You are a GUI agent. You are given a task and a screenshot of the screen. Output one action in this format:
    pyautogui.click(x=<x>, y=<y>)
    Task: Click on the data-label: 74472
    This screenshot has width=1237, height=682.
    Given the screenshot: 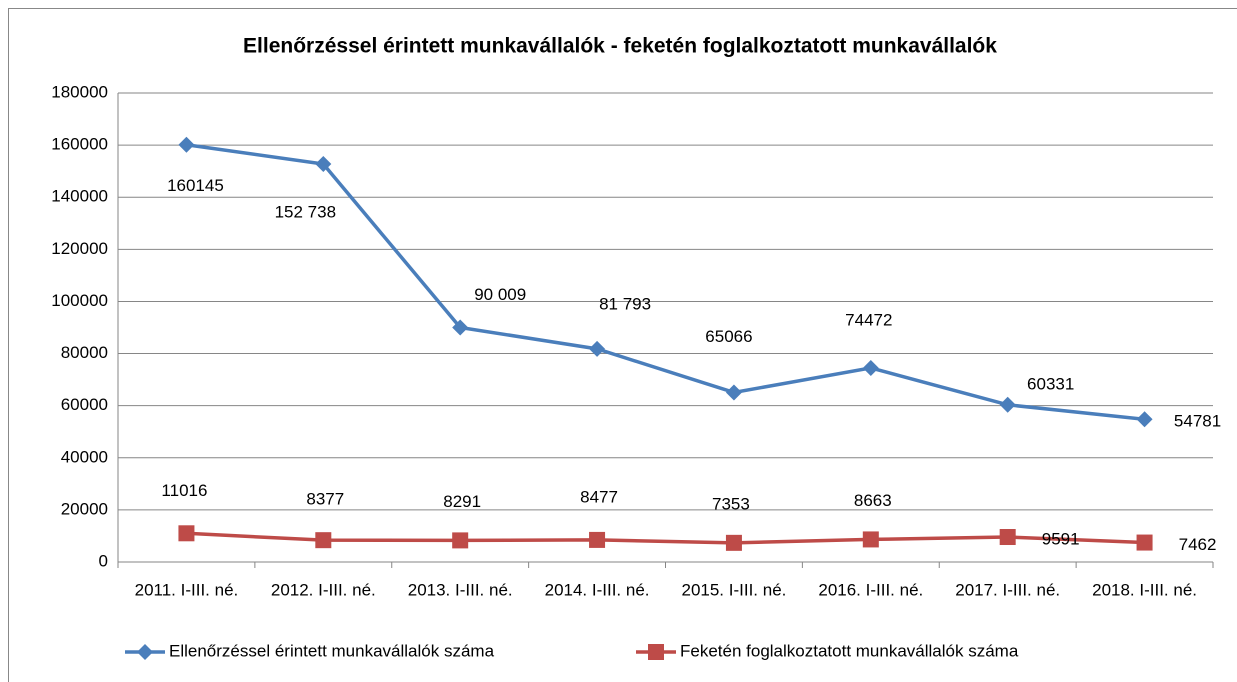 What is the action you would take?
    pyautogui.click(x=868, y=319)
    